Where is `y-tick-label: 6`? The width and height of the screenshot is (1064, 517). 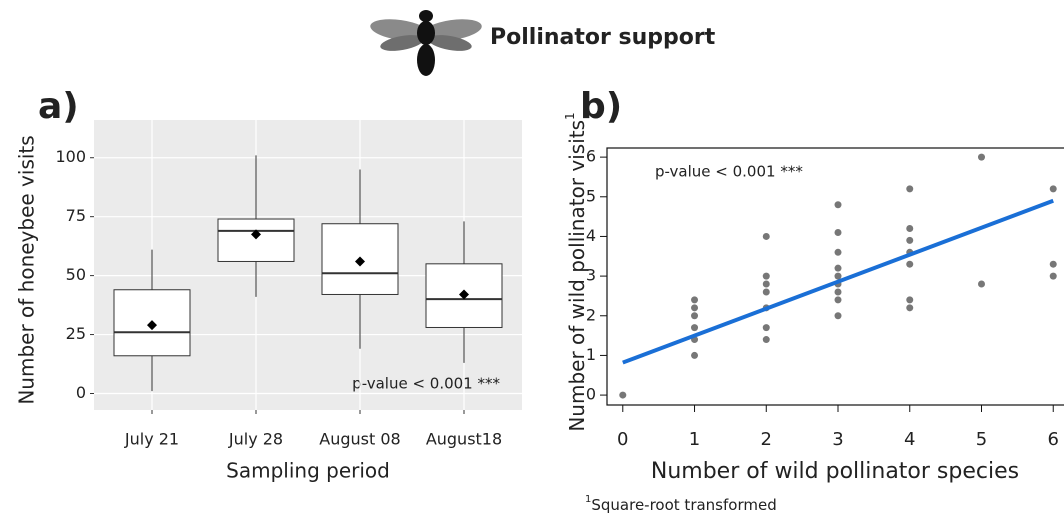
y-tick-label: 6 is located at coordinates (591, 156).